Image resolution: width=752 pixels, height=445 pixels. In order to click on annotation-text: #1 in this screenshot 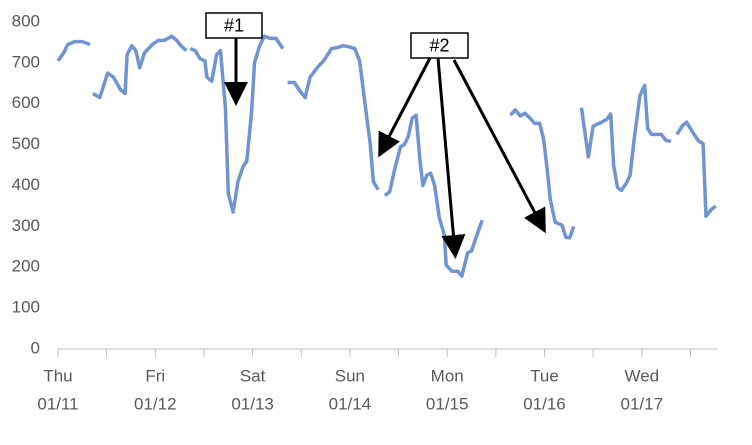, I will do `click(234, 25)`.